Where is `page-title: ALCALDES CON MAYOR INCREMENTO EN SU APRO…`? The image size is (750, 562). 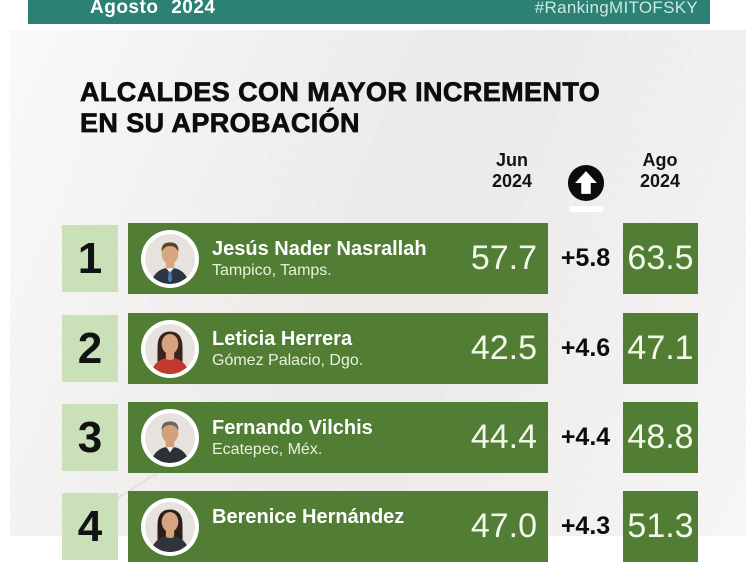 page-title: ALCALDES CON MAYOR INCREMENTO EN SU APRO… is located at coordinates (340, 108).